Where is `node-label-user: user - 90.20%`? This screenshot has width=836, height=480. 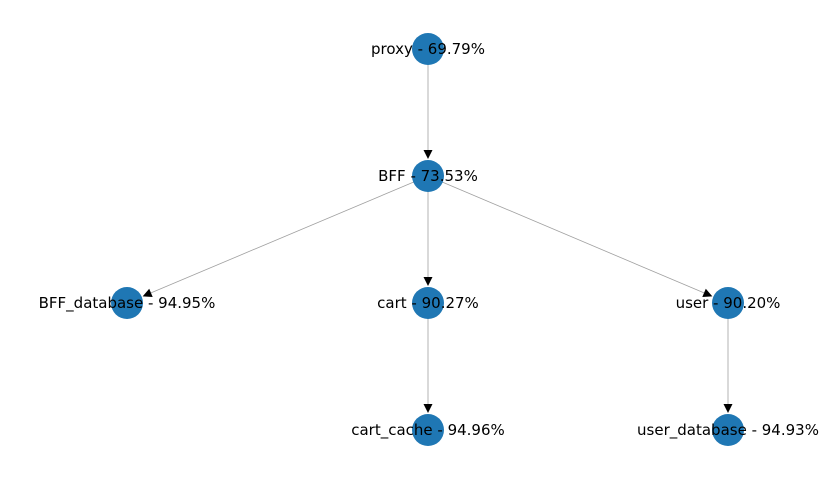 node-label-user: user - 90.20% is located at coordinates (728, 303).